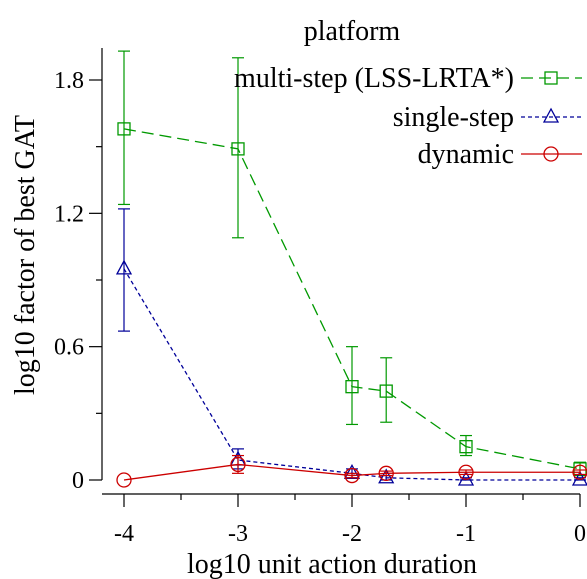  What do you see at coordinates (78, 481) in the screenshot?
I see `y-tick-label: 0` at bounding box center [78, 481].